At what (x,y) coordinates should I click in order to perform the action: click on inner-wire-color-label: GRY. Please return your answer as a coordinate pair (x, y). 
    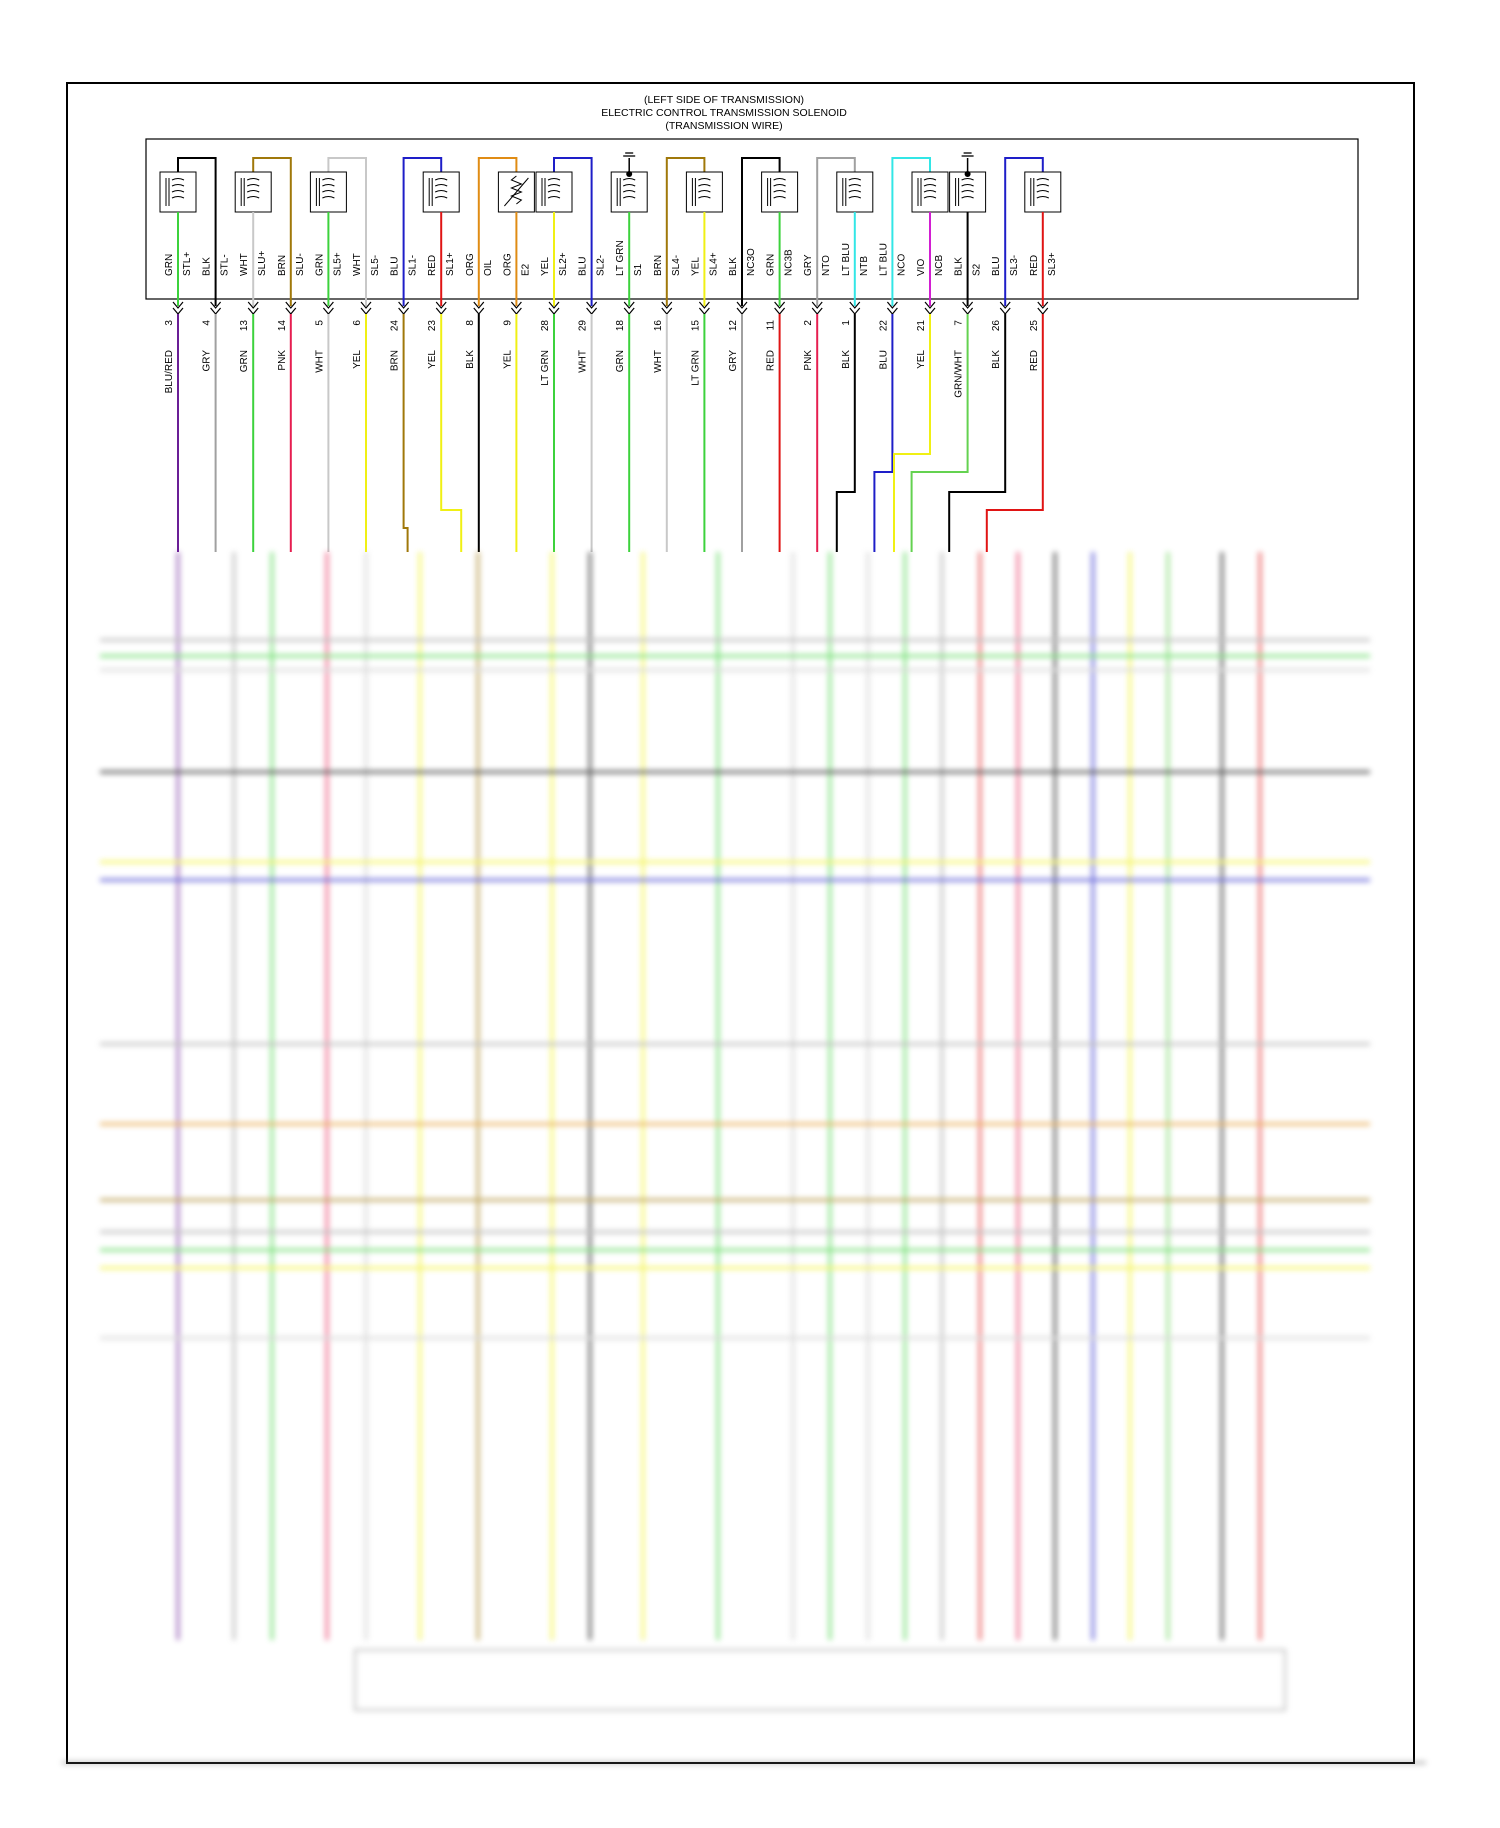
    Looking at the image, I should click on (808, 265).